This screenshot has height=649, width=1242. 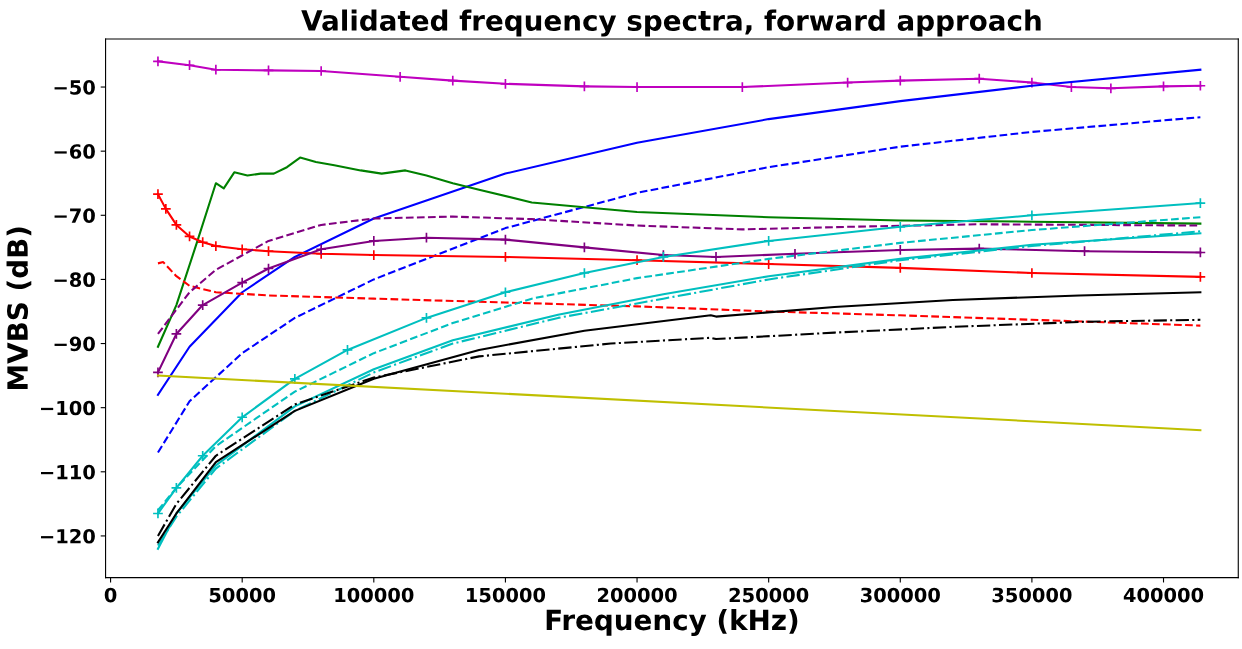 What do you see at coordinates (68, 408) in the screenshot?
I see `y-tick-label: −100` at bounding box center [68, 408].